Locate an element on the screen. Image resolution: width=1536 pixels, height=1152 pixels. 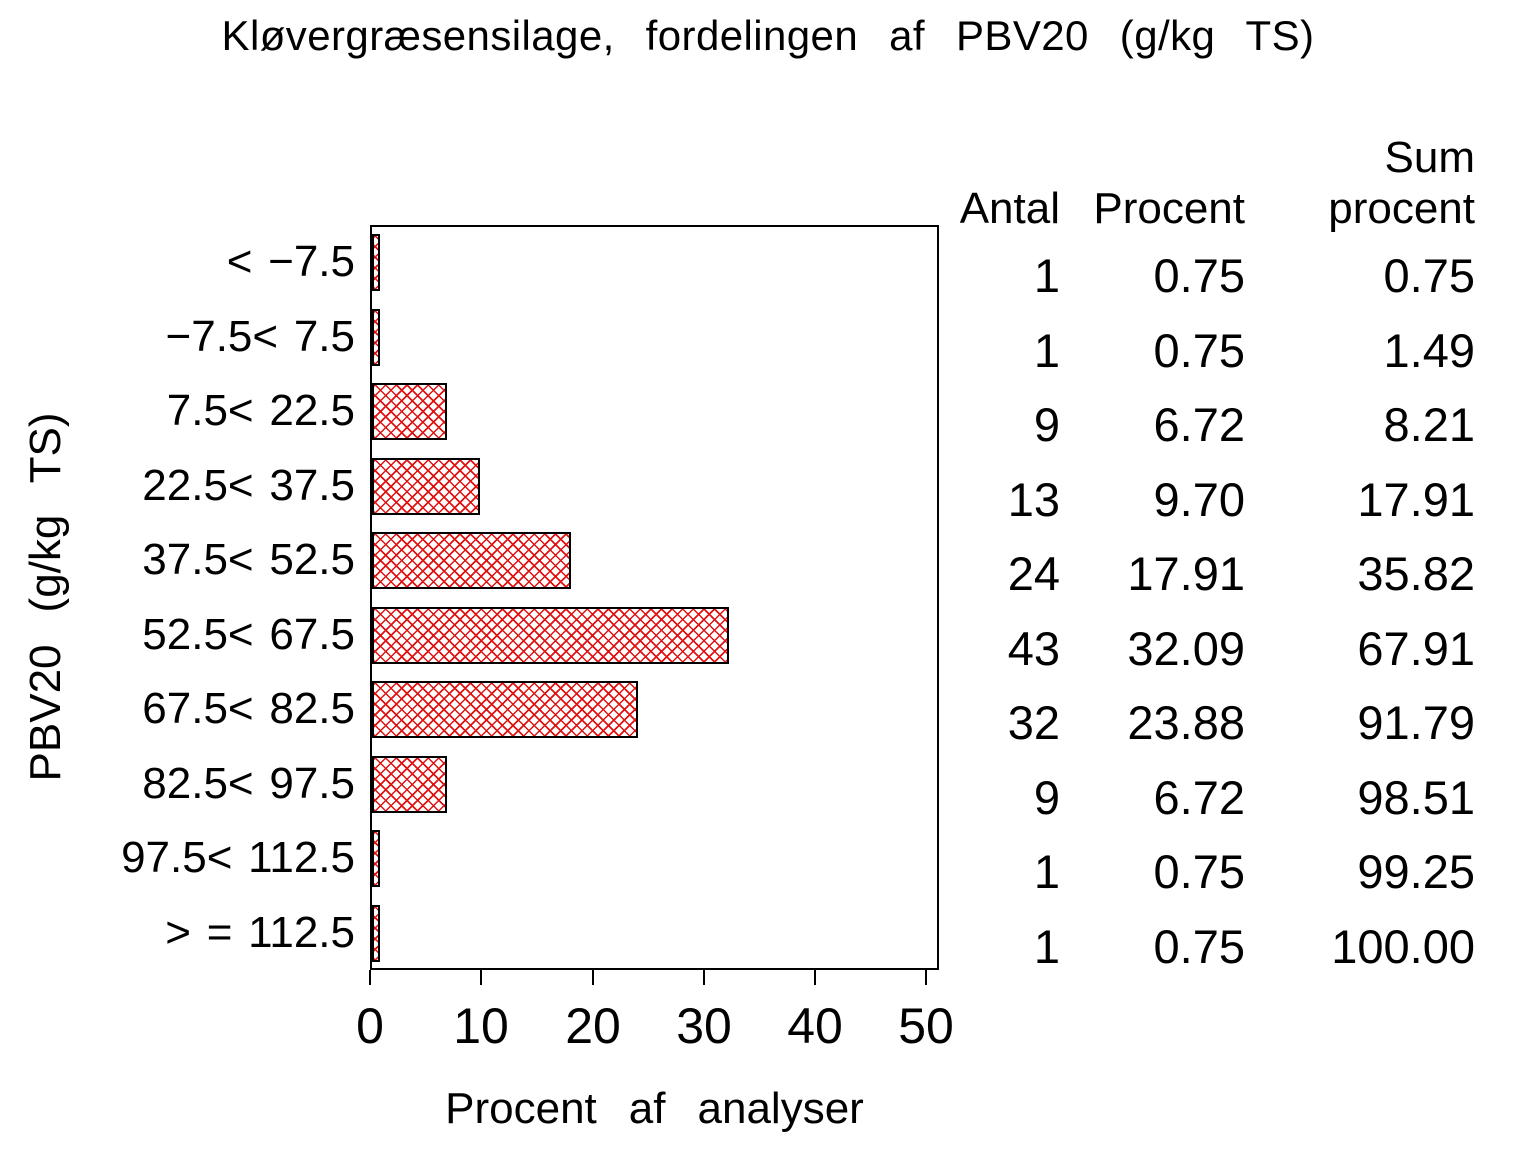
procent-value: 17.91 is located at coordinates (1186, 573).